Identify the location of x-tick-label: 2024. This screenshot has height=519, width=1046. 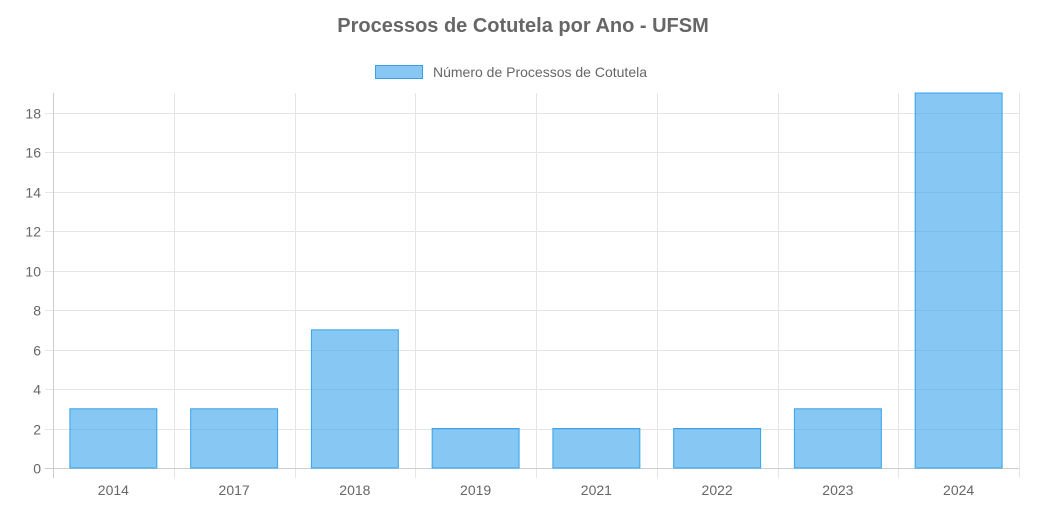
(958, 490).